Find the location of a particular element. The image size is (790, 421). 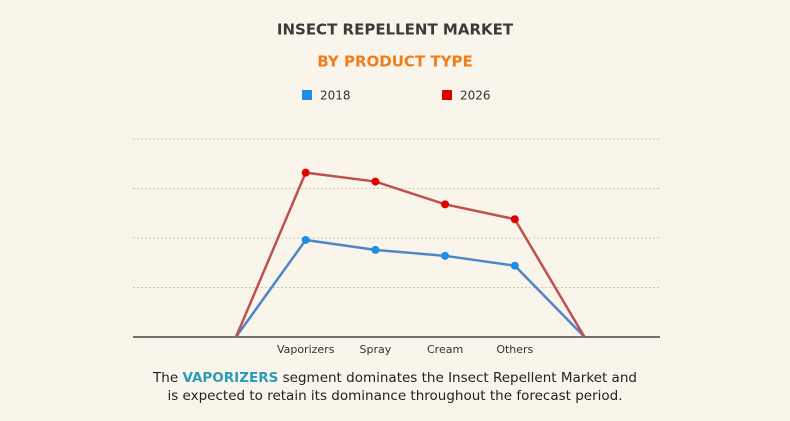

caption-text: The is located at coordinates (165, 378).